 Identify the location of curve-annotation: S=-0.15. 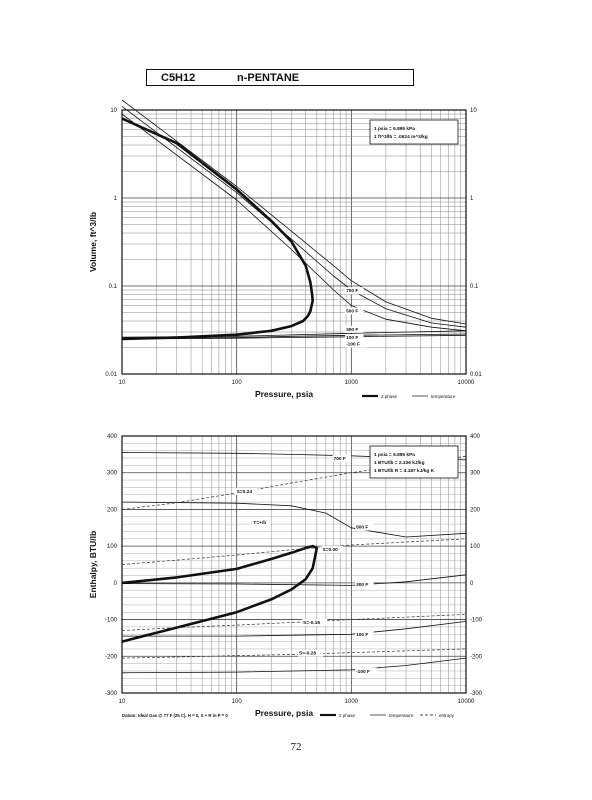
(311, 623).